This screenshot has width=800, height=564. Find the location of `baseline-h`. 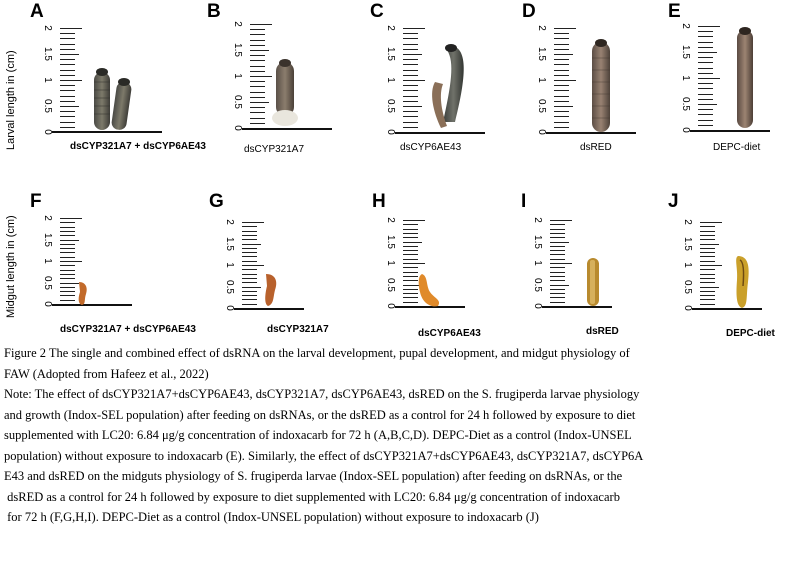

baseline-h is located at coordinates (430, 307).